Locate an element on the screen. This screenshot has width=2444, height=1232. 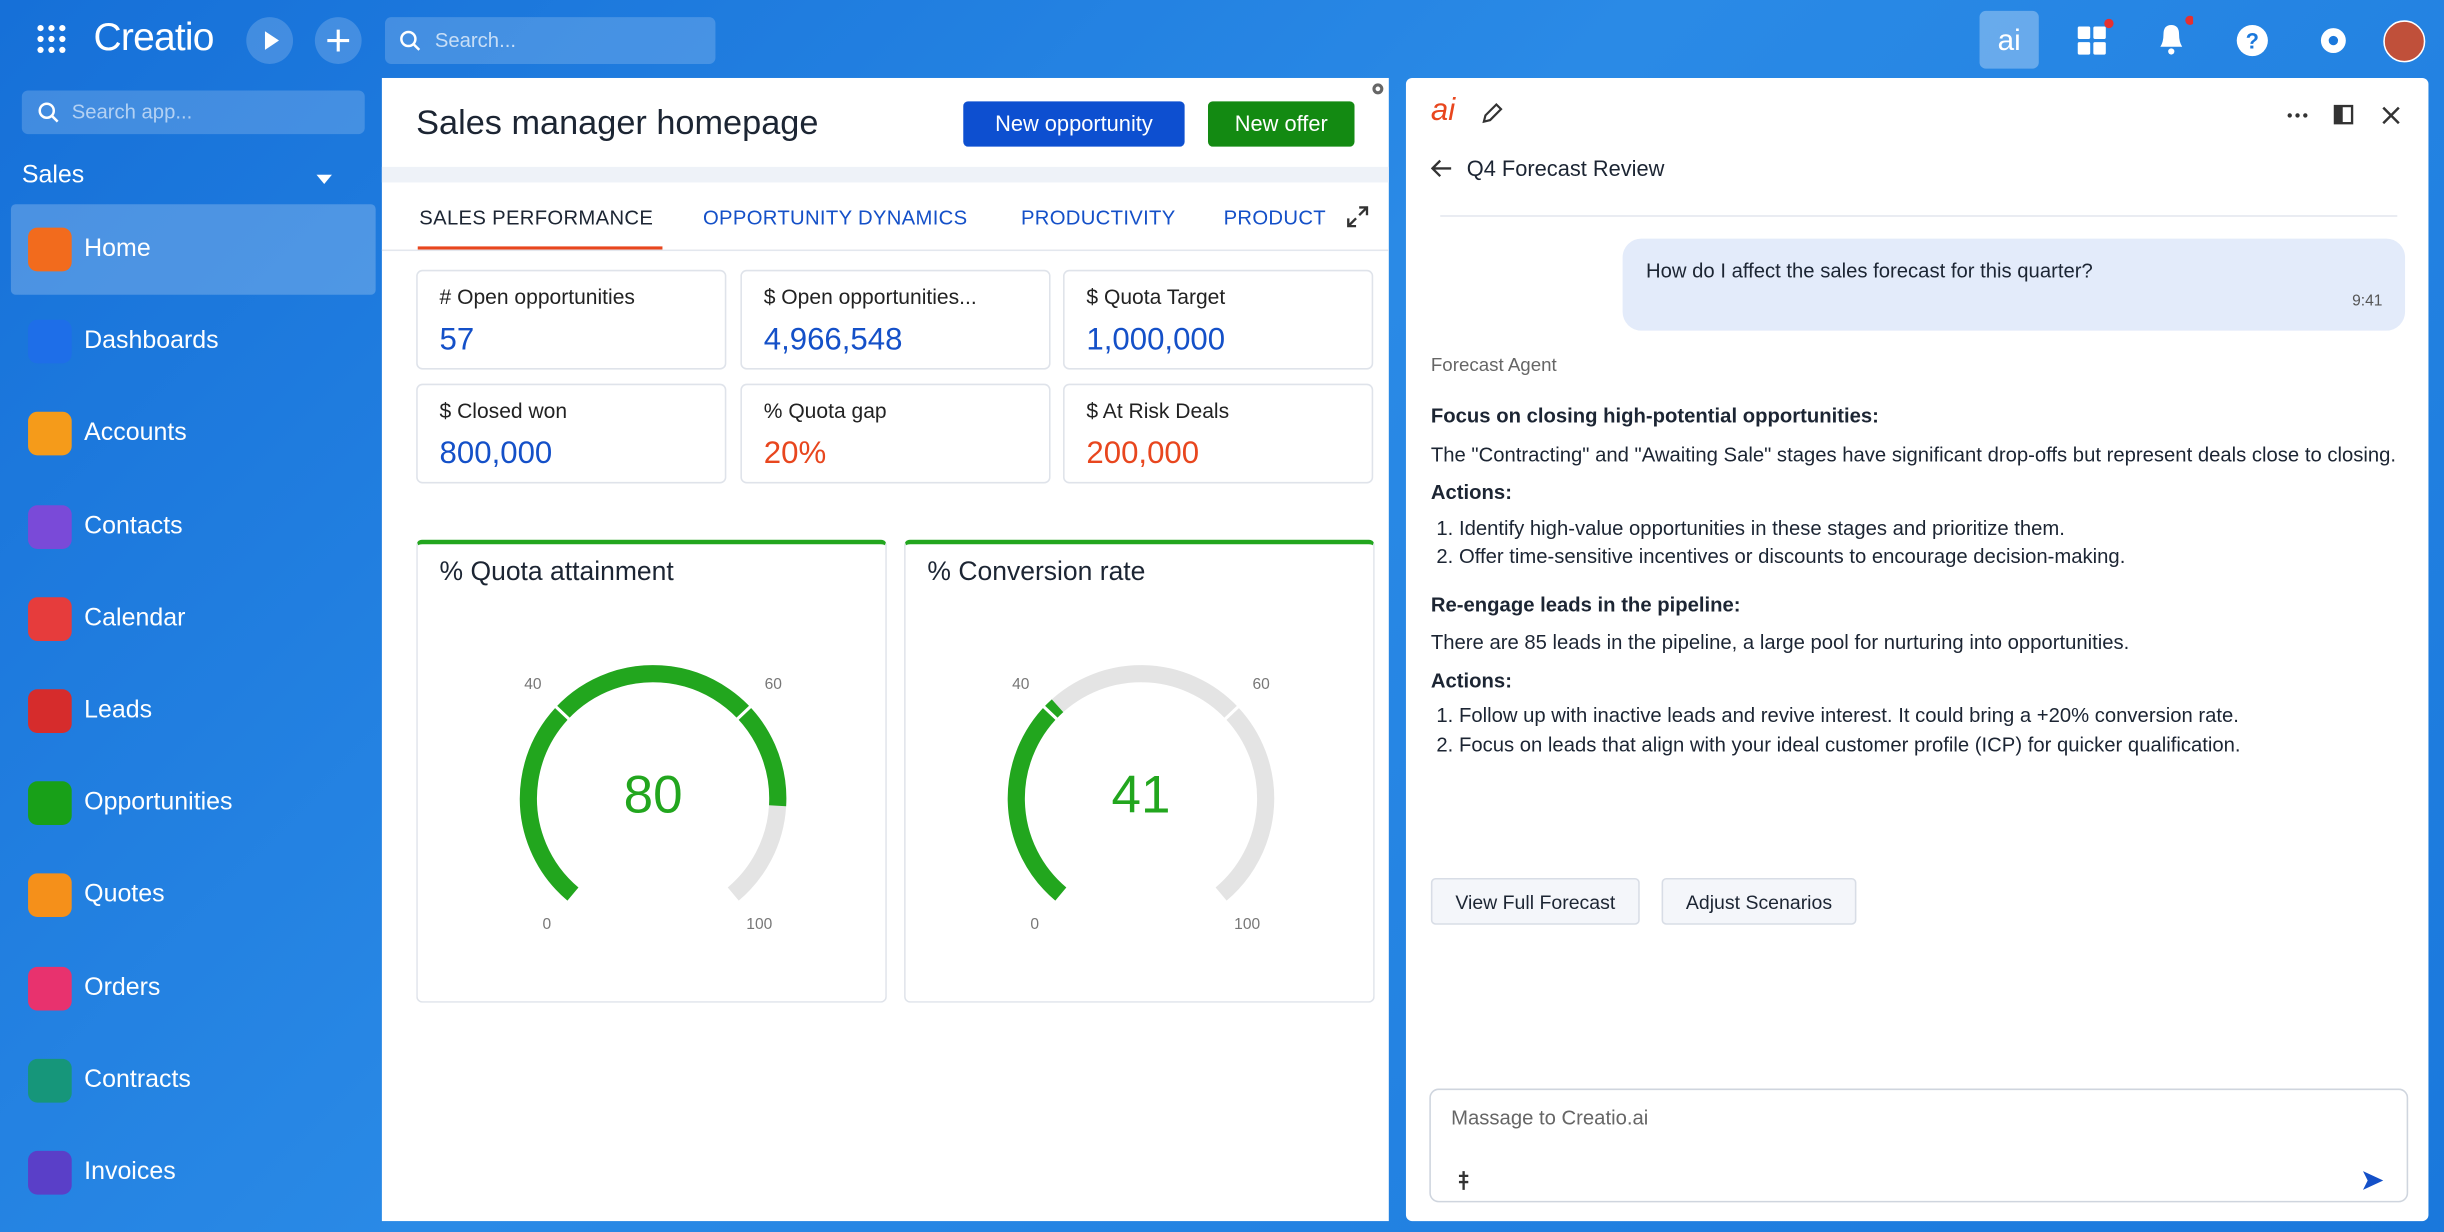
panel-settings is located at coordinates (1378, 89).